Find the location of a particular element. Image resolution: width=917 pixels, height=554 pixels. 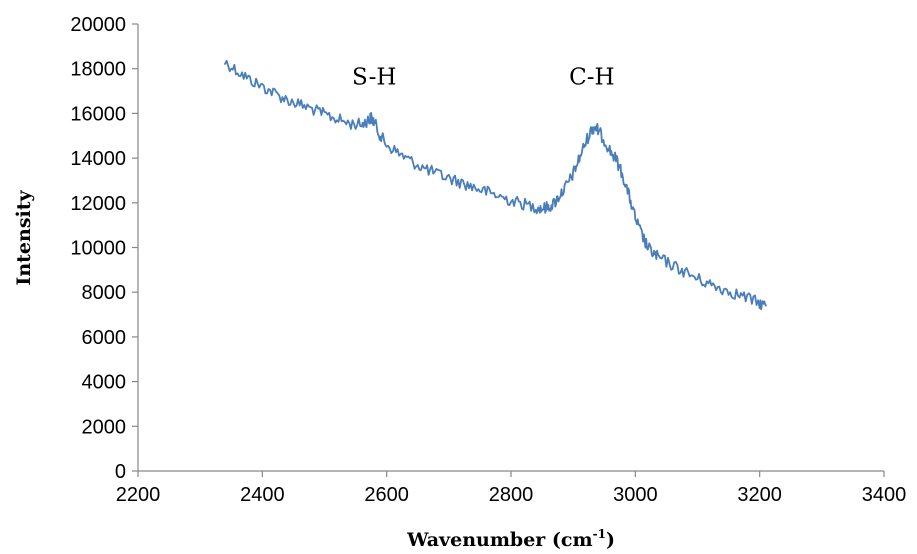

y-tick-label: 8000 is located at coordinates (104, 293).